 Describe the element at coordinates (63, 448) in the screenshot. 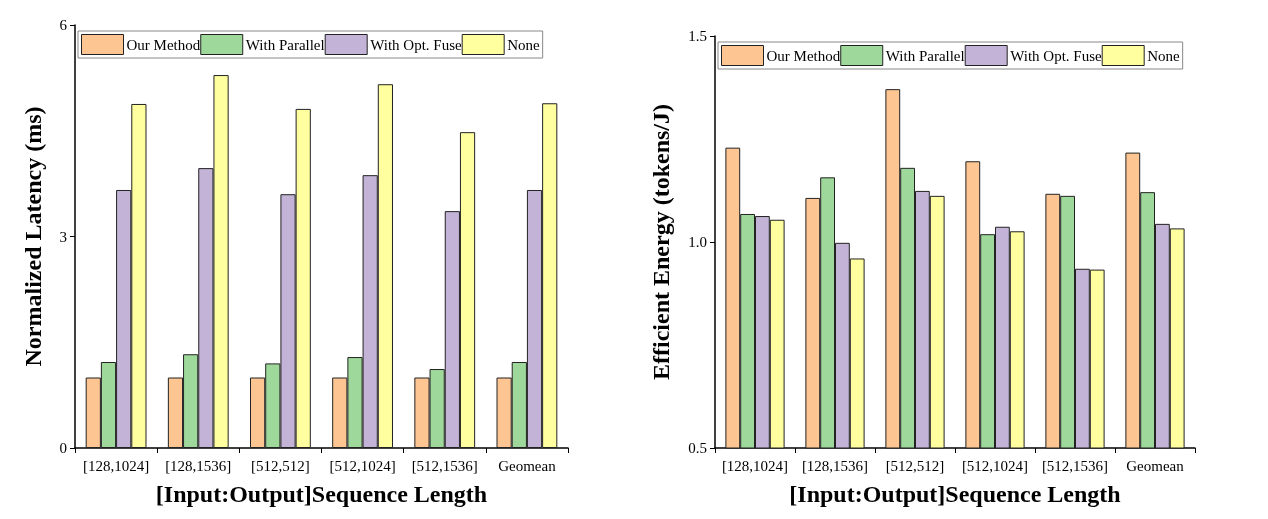

I see `y-tick-label: 0` at that location.